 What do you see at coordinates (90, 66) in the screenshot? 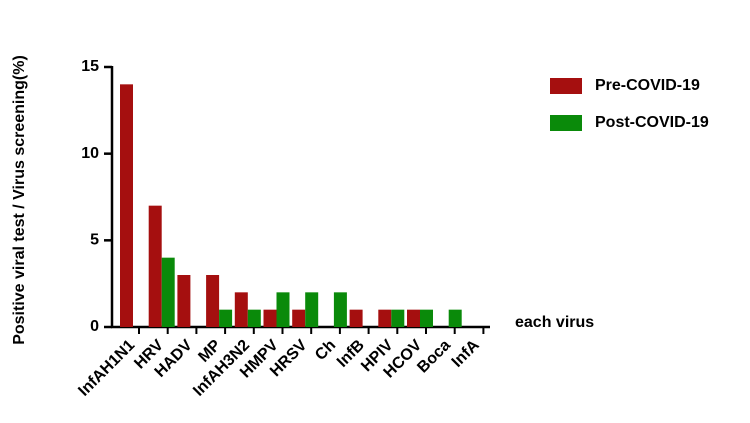
I see `y-tick-label: 15` at bounding box center [90, 66].